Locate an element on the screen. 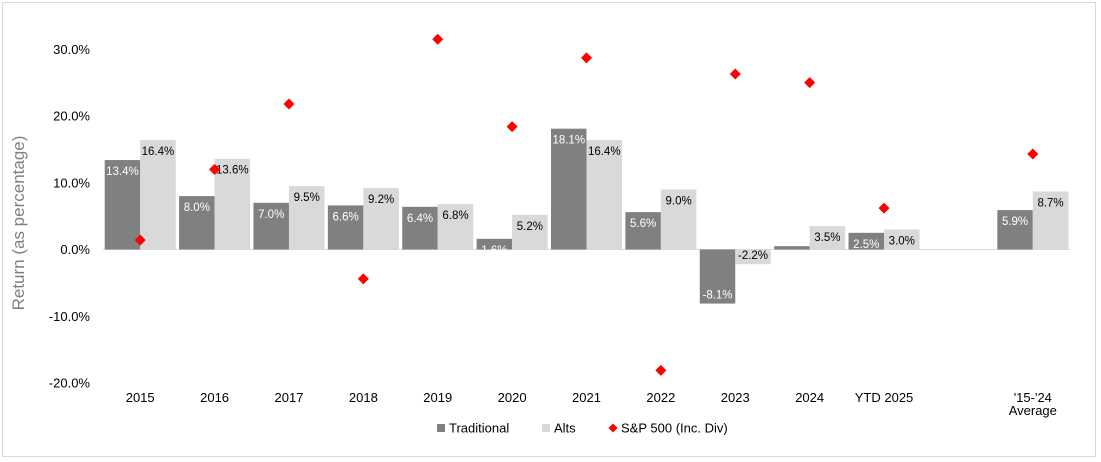 Image resolution: width=1101 pixels, height=462 pixels. alts-data-label: 9.2% is located at coordinates (381, 200).